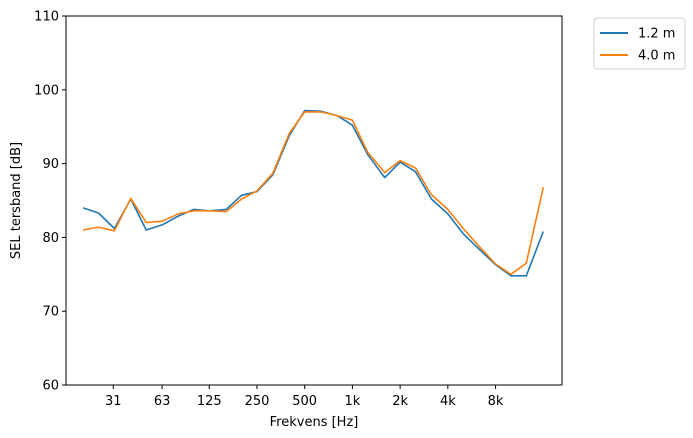  Describe the element at coordinates (656, 34) in the screenshot. I see `legend-label-1: 1.2 m` at that location.